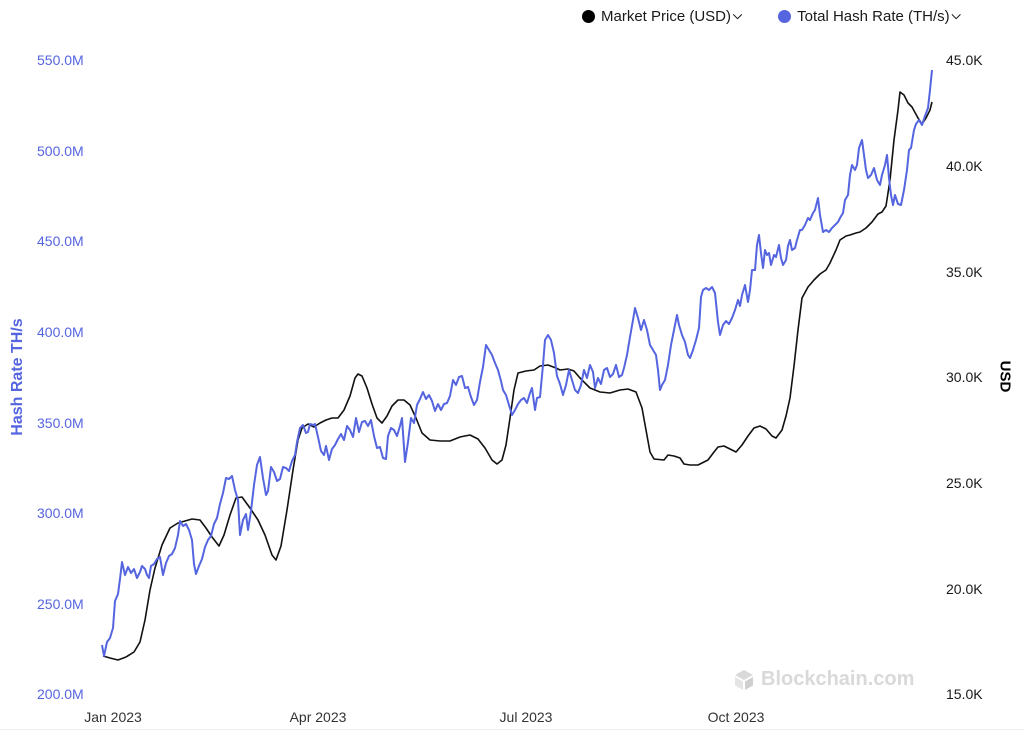 This screenshot has height=735, width=1024. What do you see at coordinates (744, 679) in the screenshot?
I see `blockchain-logo-icon` at bounding box center [744, 679].